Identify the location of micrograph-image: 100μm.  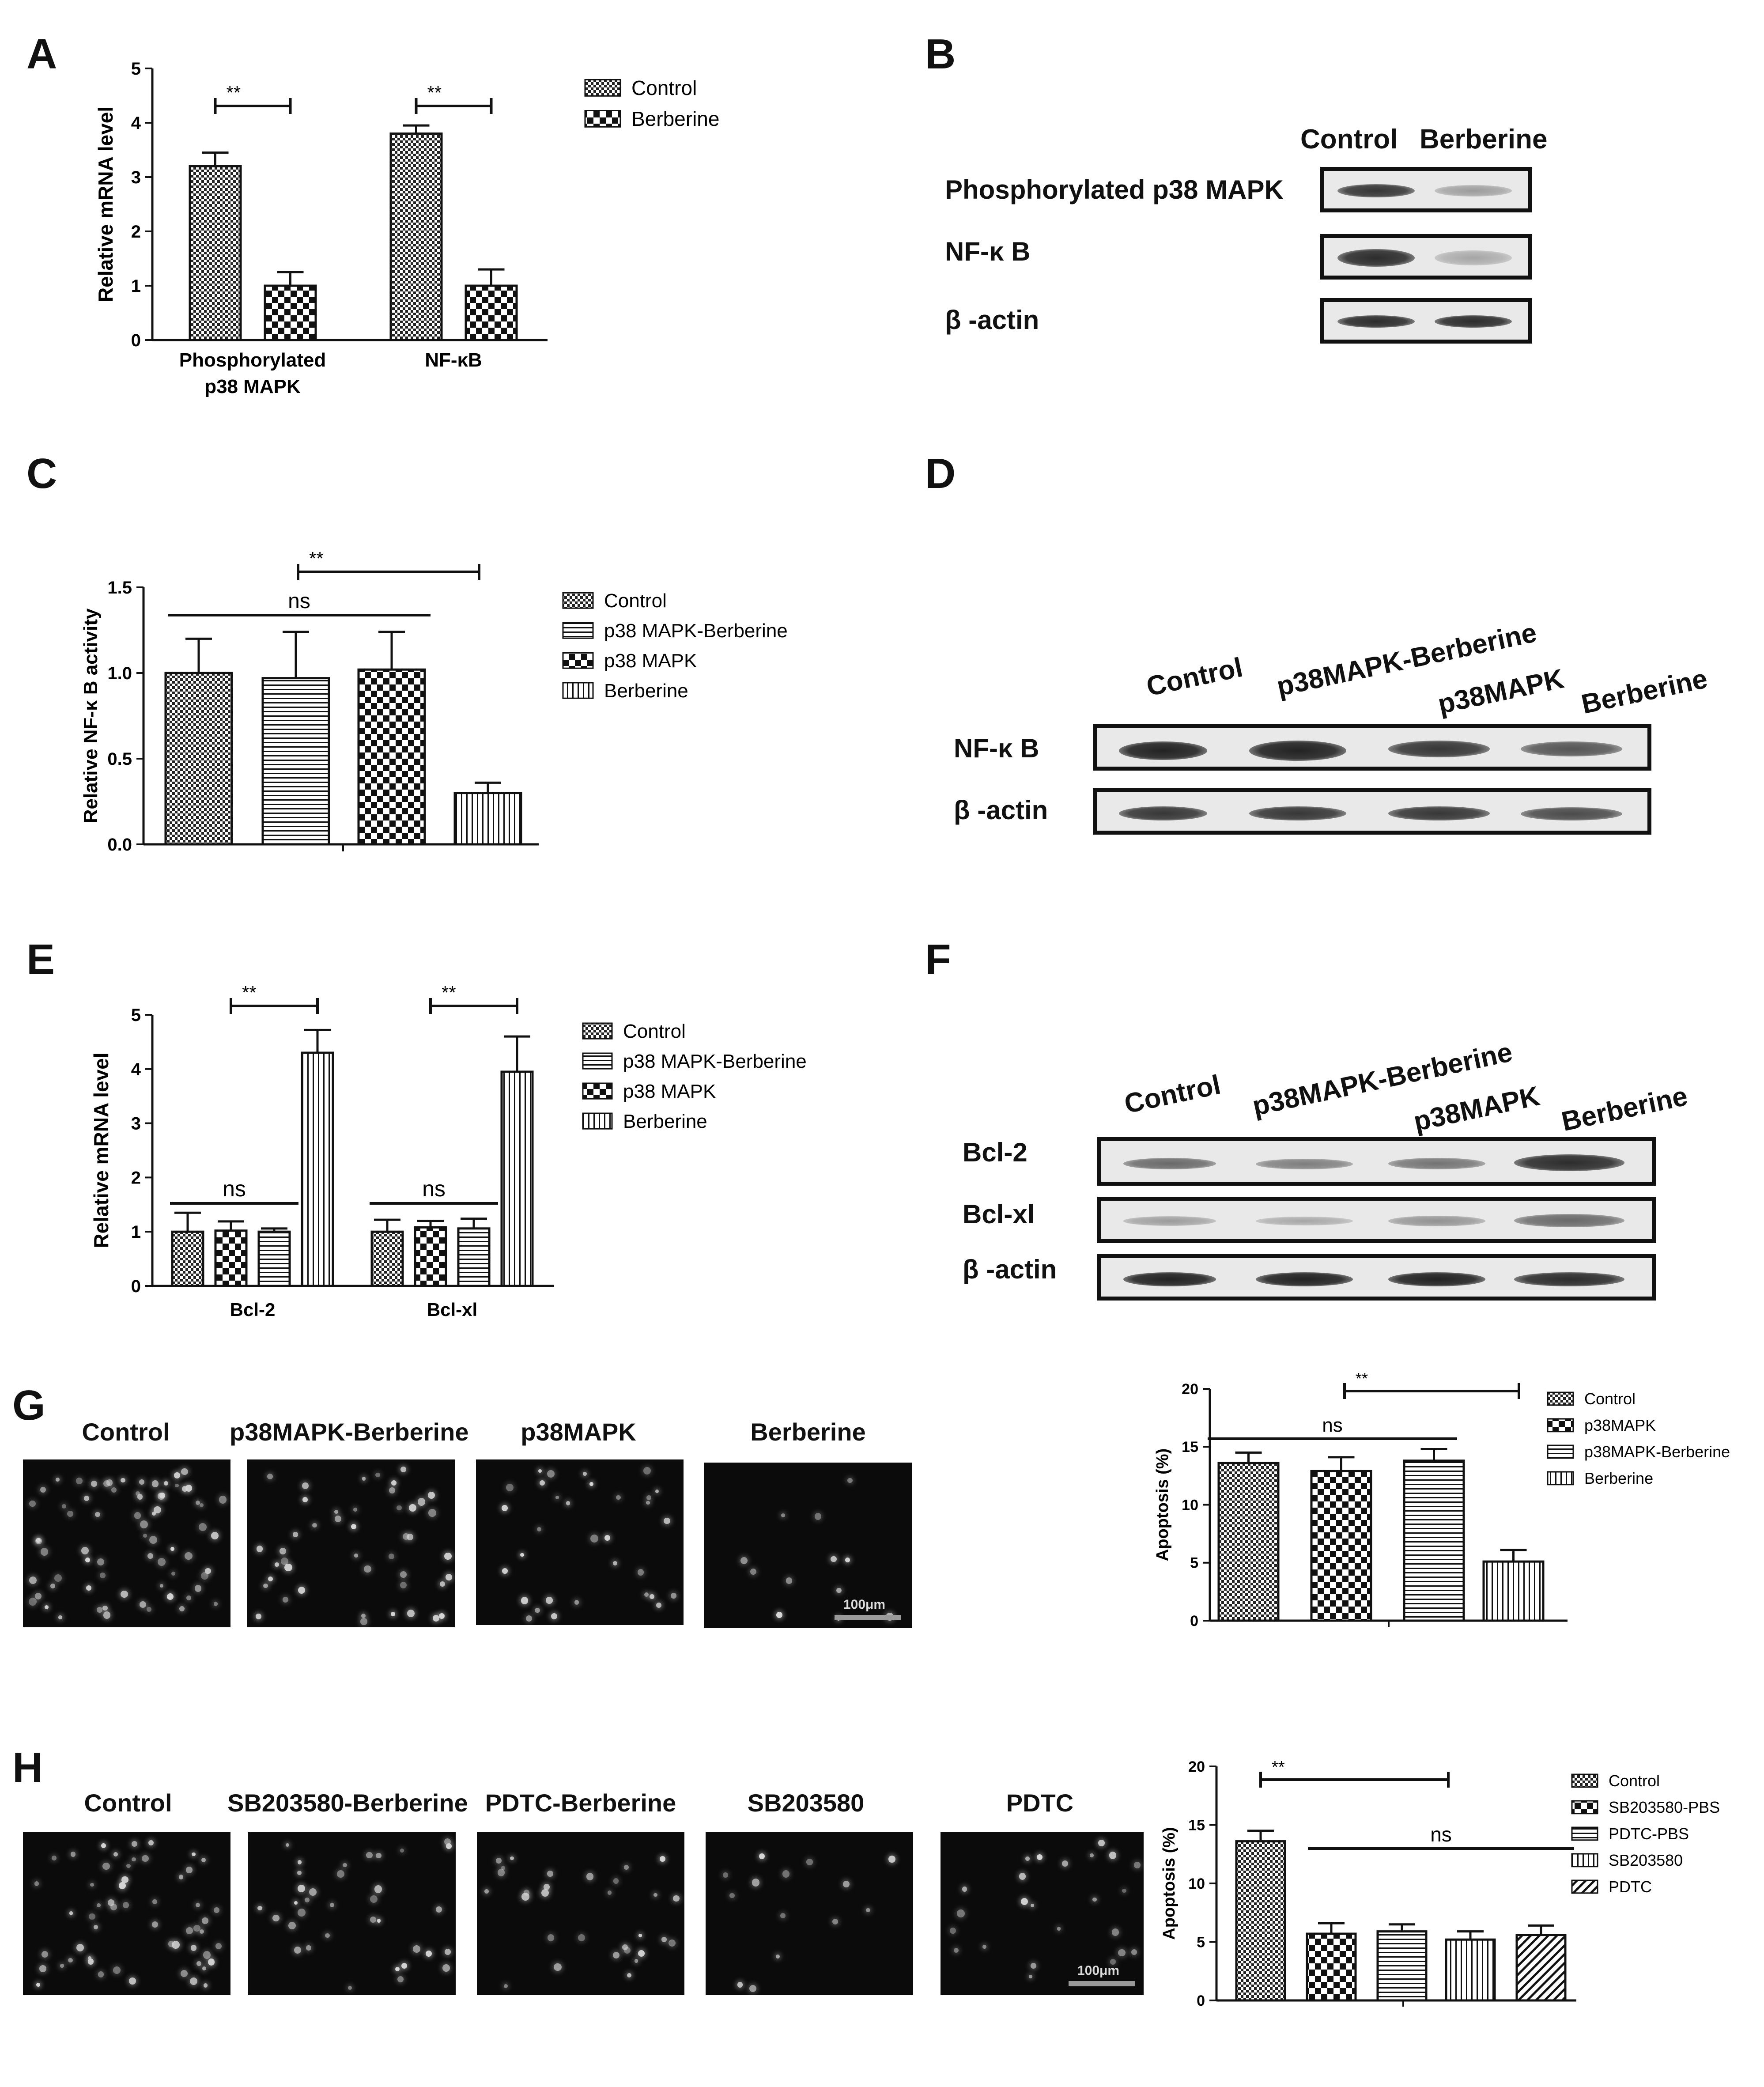
(808, 1545).